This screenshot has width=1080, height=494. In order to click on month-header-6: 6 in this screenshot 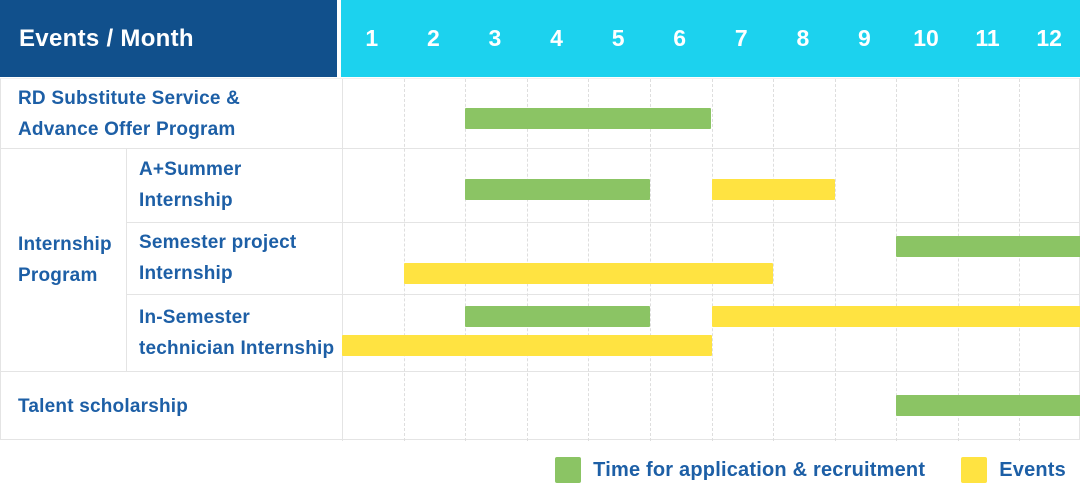, I will do `click(680, 38)`.